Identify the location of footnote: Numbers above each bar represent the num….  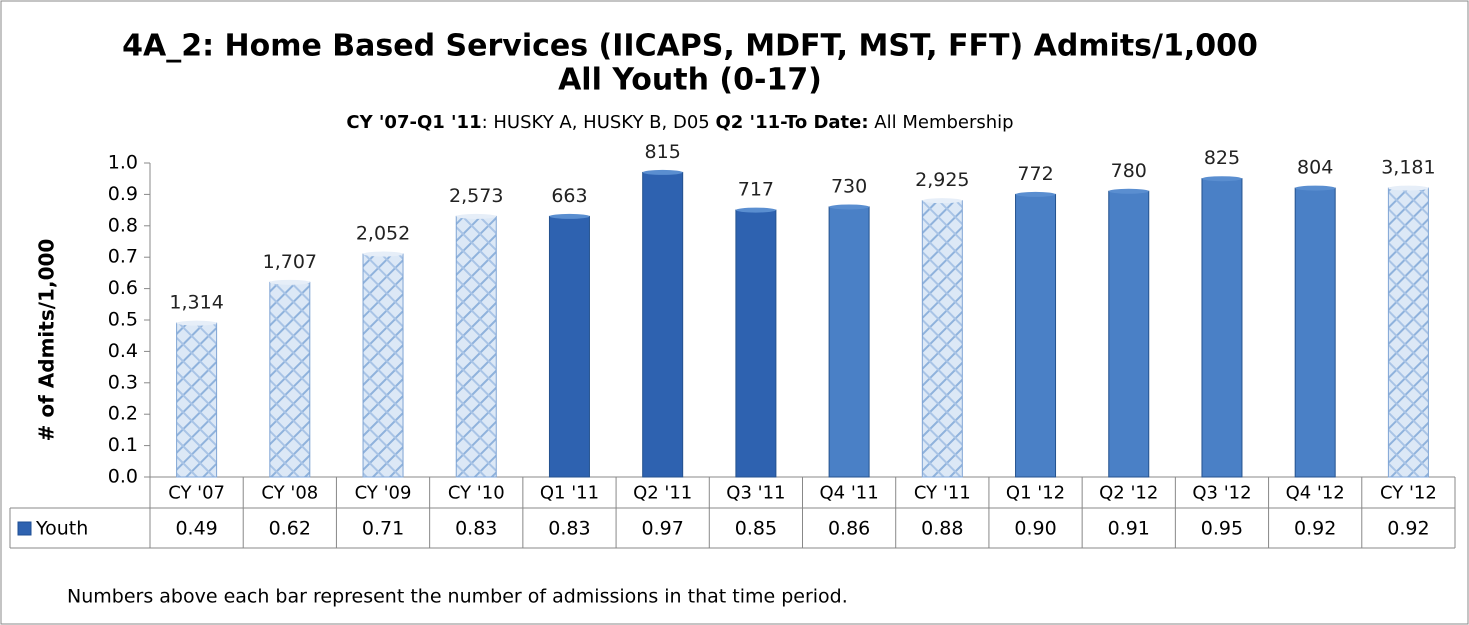
(457, 597).